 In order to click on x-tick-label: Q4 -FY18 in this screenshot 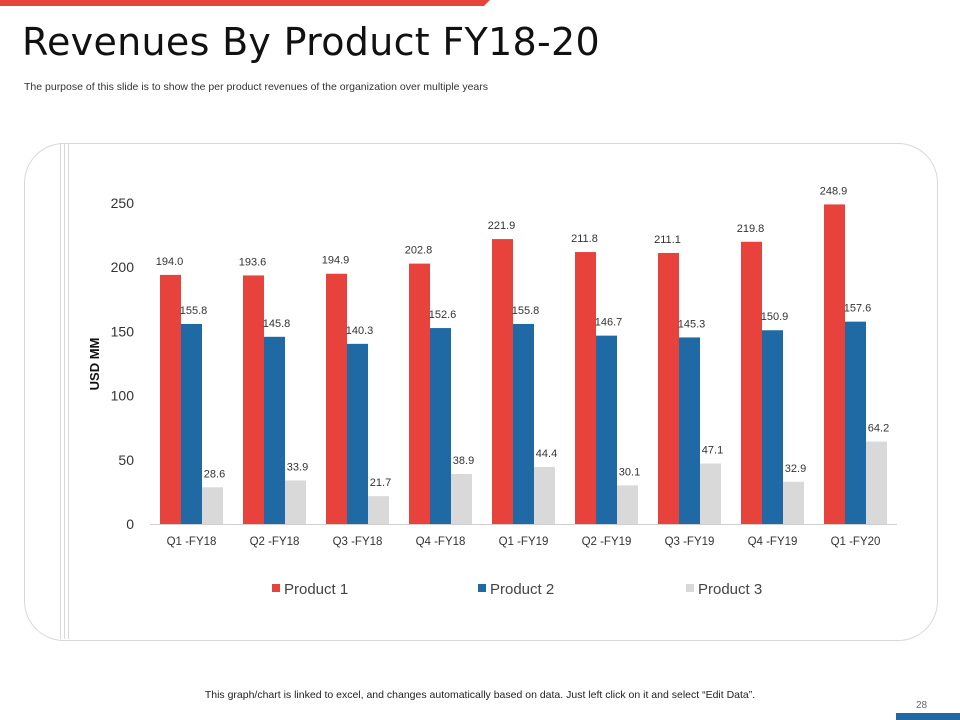, I will do `click(441, 542)`.